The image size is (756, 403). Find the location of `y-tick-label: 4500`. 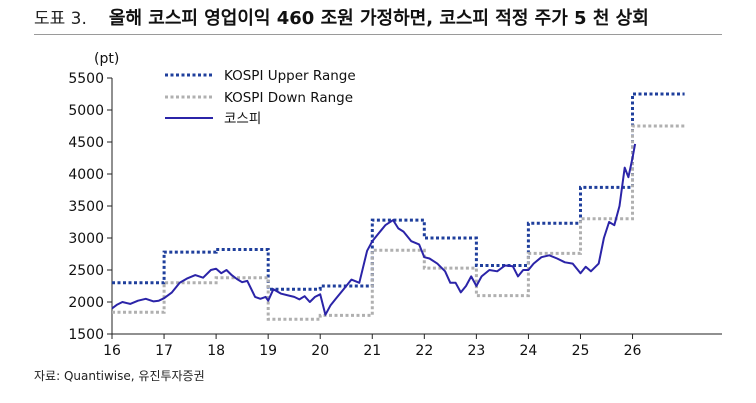

y-tick-label: 4500 is located at coordinates (86, 143).